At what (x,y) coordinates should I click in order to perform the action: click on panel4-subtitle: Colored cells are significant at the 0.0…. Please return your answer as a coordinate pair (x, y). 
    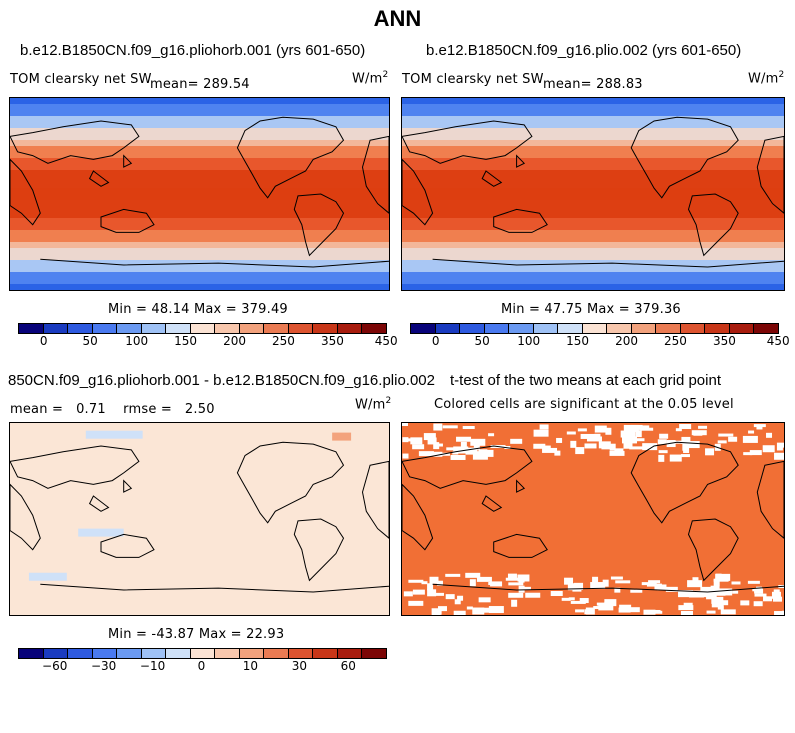
    Looking at the image, I should click on (584, 404).